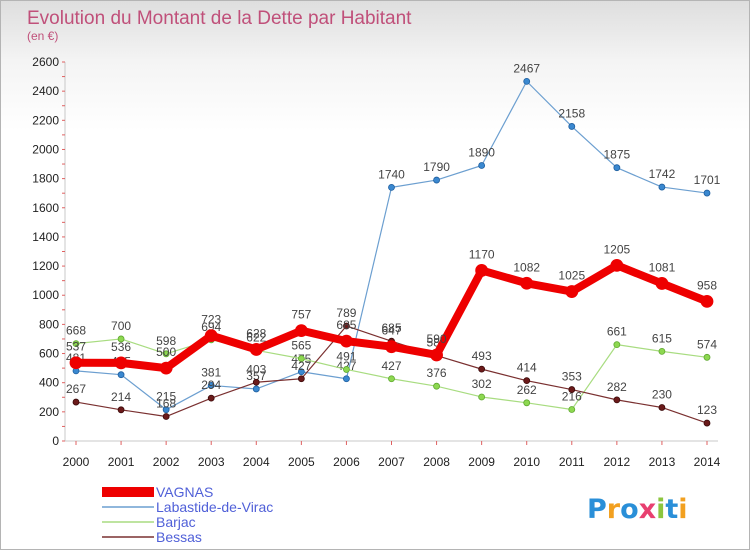  What do you see at coordinates (526, 267) in the screenshot?
I see `data-label: 1082` at bounding box center [526, 267].